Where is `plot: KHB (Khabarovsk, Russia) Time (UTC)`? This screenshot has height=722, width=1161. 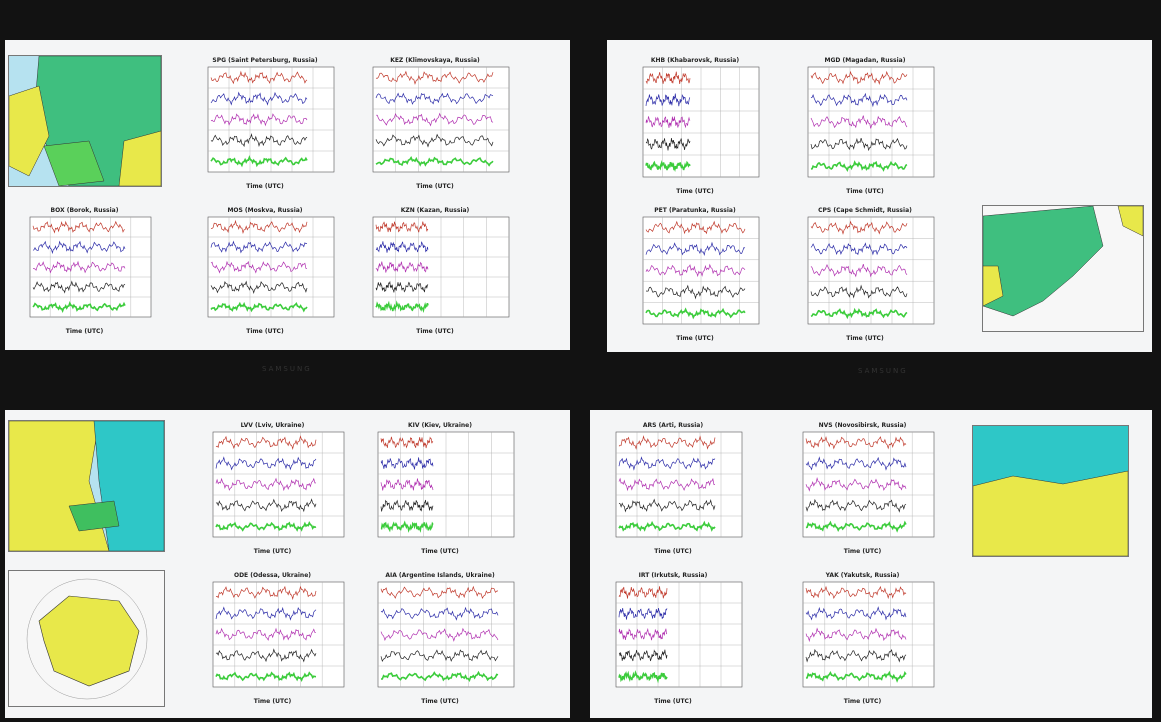 plot: KHB (Khabarovsk, Russia) Time (UTC) is located at coordinates (701, 126).